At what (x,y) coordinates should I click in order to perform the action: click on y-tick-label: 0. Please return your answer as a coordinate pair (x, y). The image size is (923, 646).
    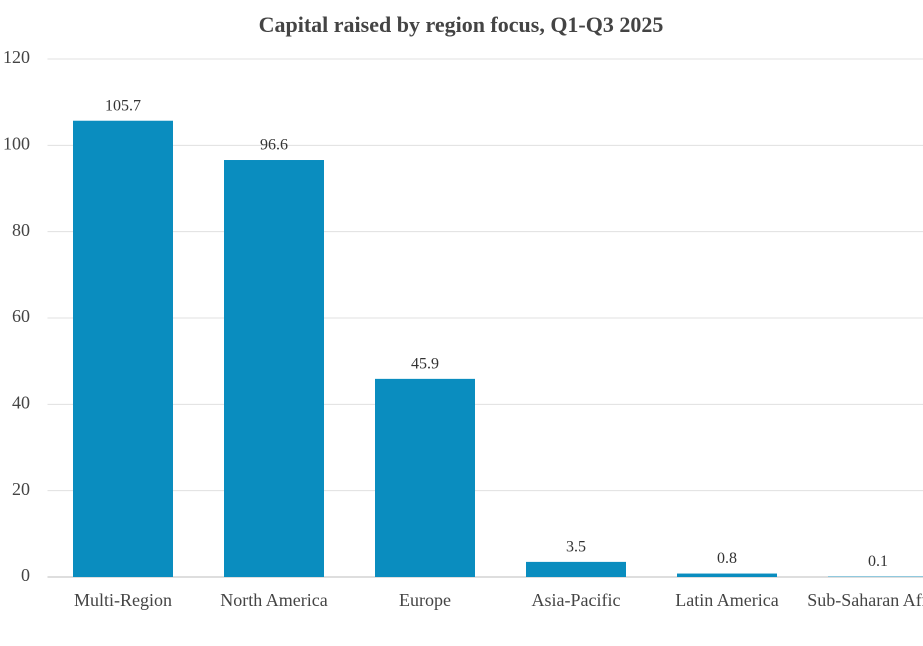
    Looking at the image, I should click on (25, 575).